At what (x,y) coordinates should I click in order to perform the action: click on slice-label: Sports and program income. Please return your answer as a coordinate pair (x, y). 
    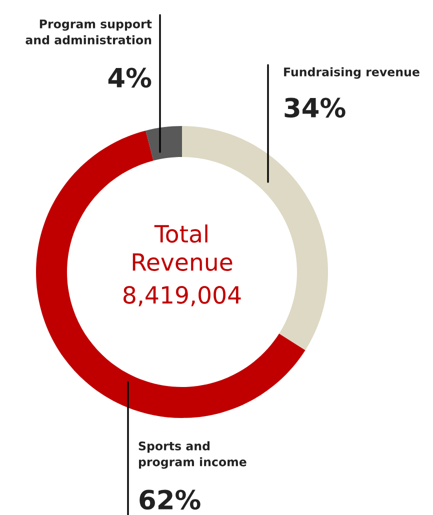
    Looking at the image, I should click on (192, 455).